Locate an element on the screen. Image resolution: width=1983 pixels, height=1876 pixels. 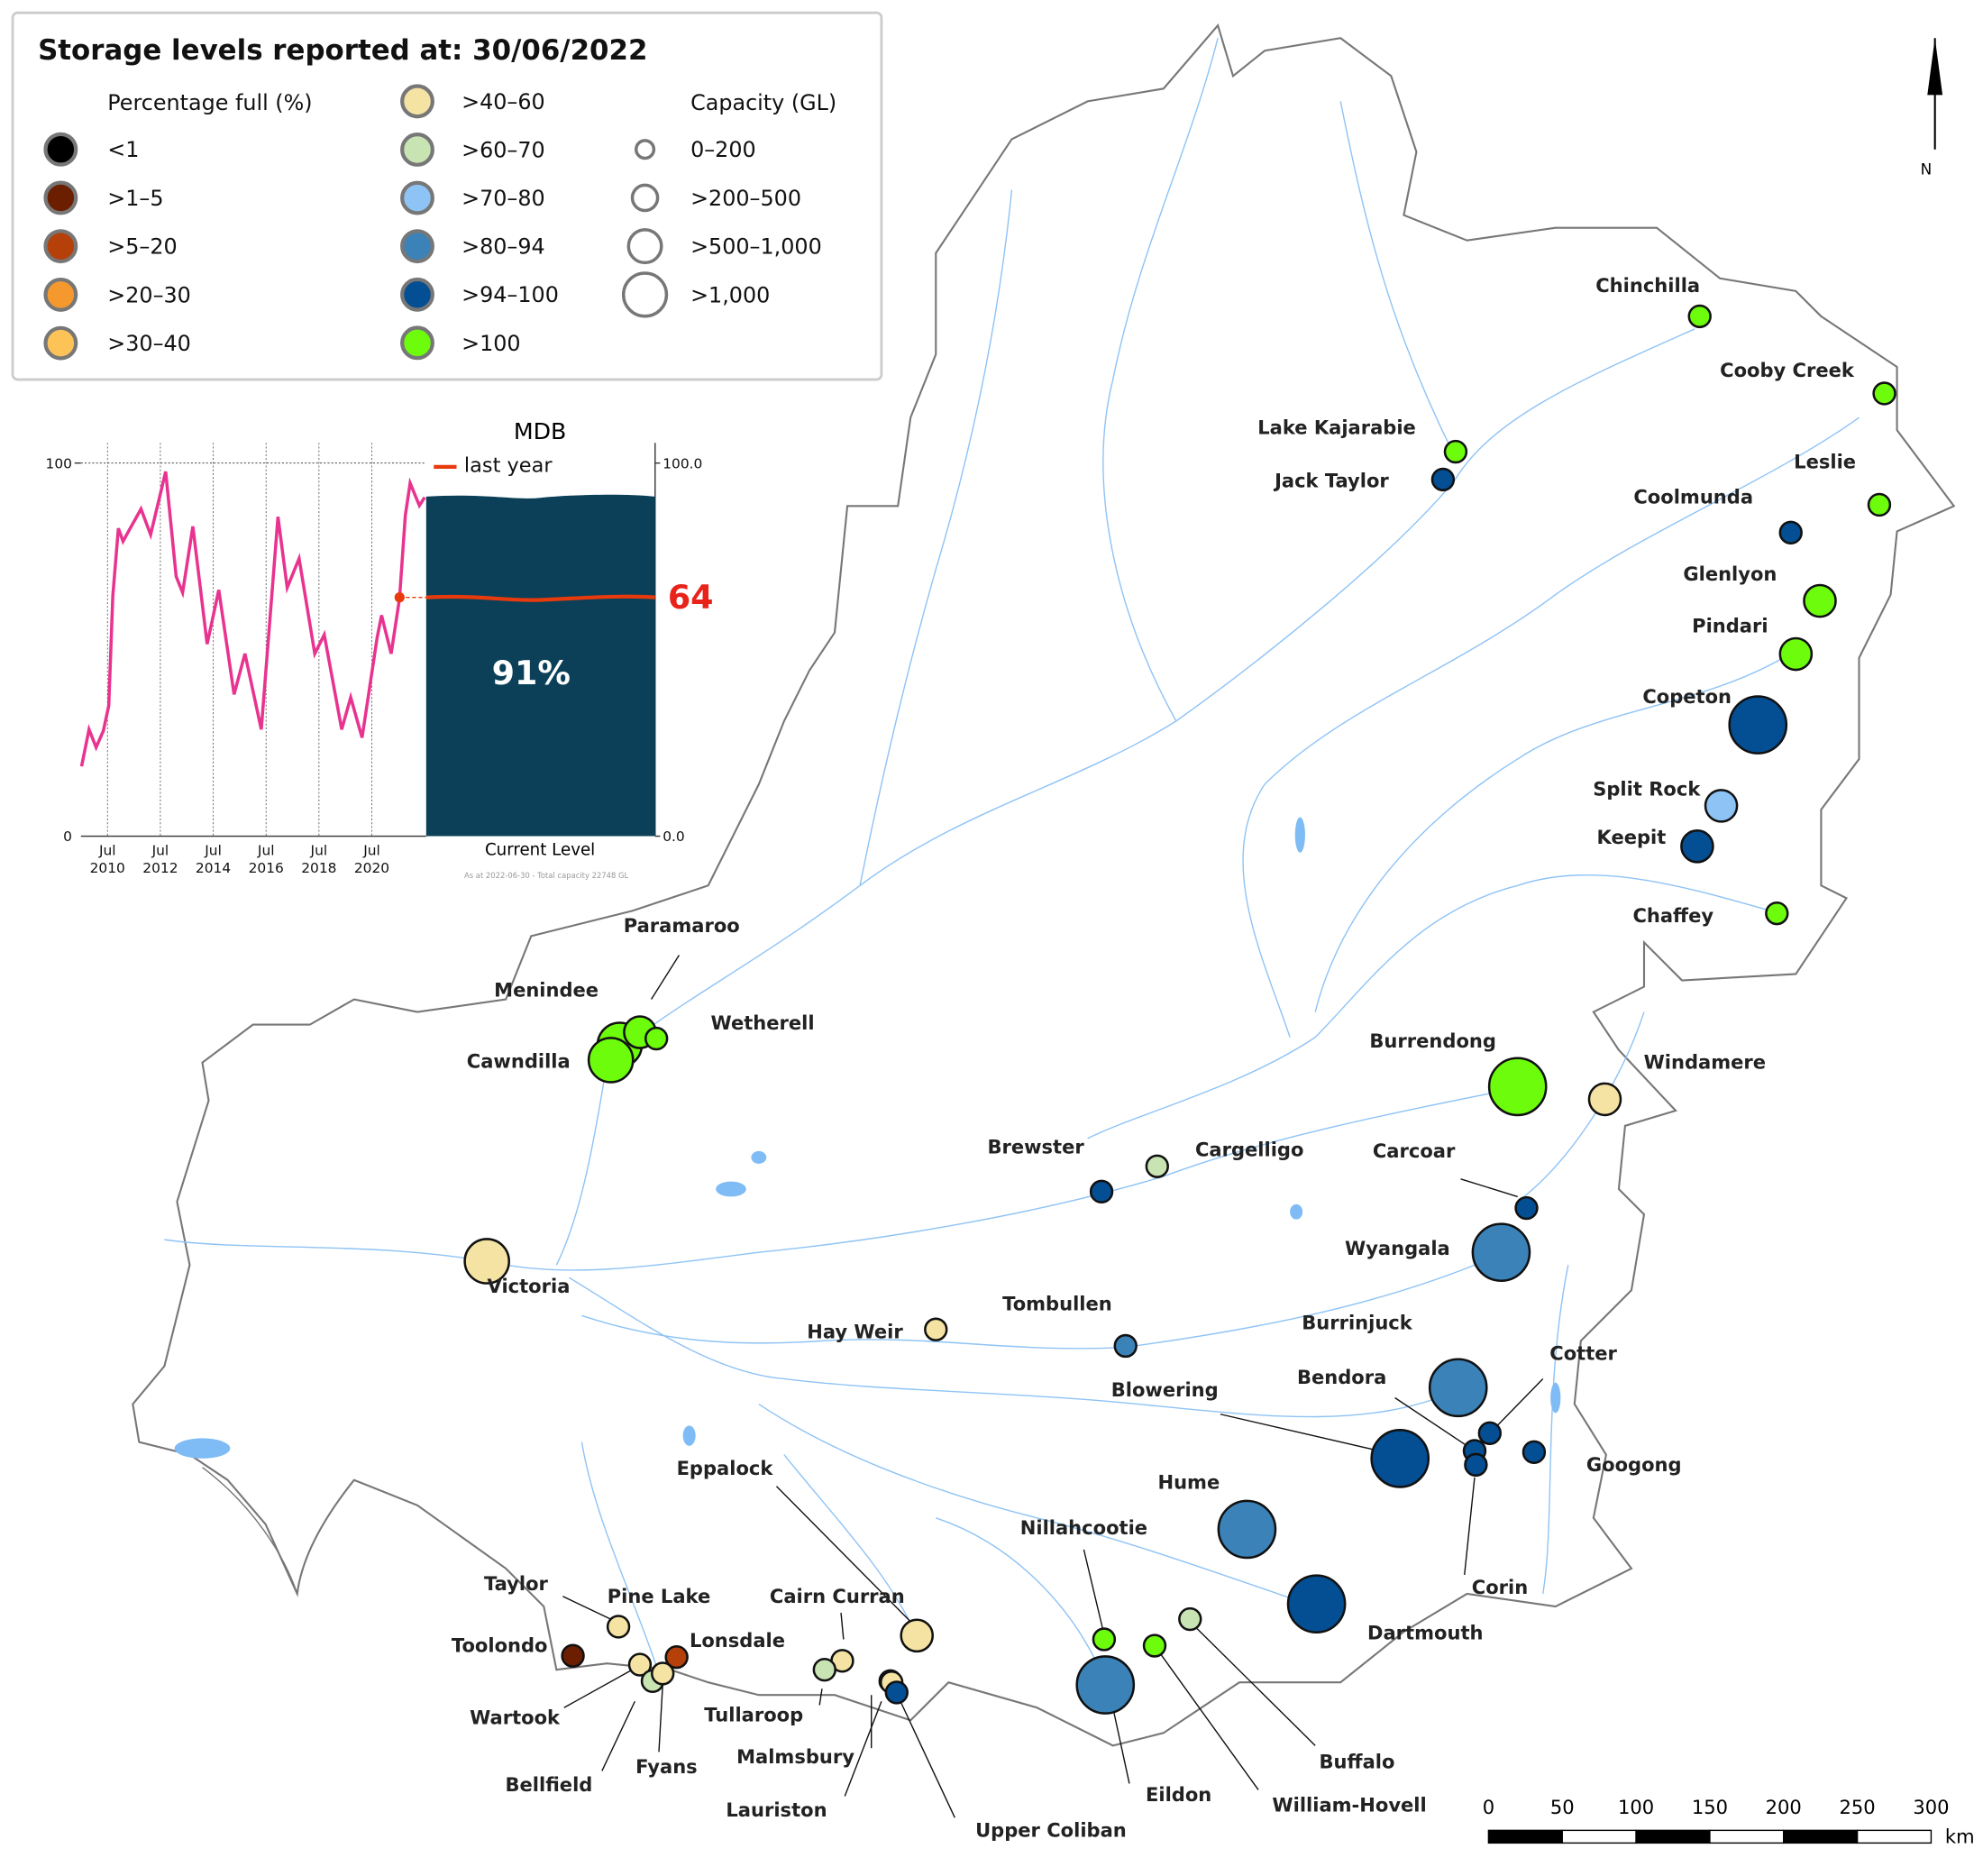
storage-chaffey is located at coordinates (1777, 914).